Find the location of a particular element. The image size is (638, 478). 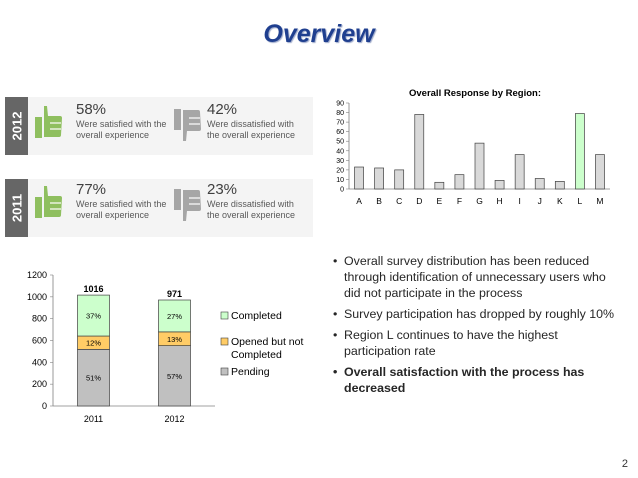

y-tick-label: 50 is located at coordinates (340, 142).